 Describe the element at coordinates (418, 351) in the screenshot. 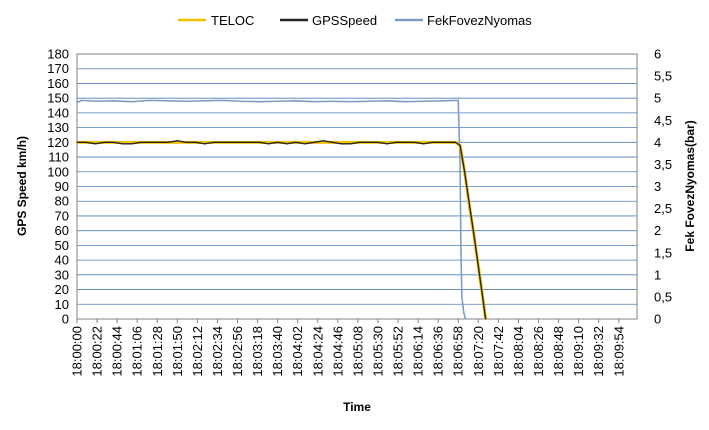

I see `x-tick-label: 18:06:14` at that location.